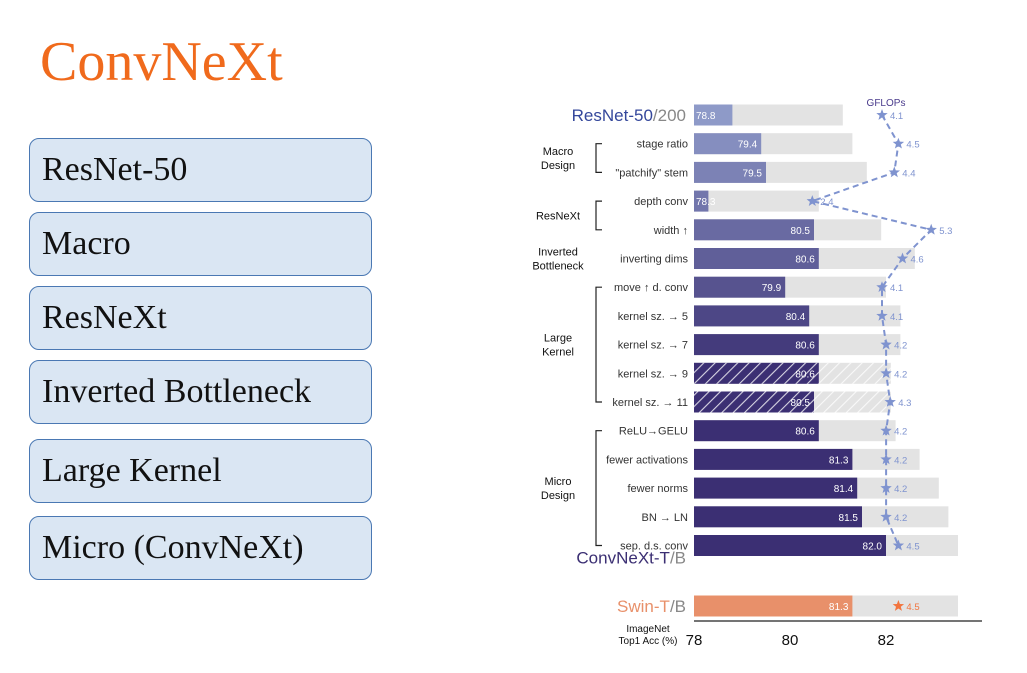  What do you see at coordinates (200, 318) in the screenshot?
I see `stage-box-resnext: ResNeXt` at bounding box center [200, 318].